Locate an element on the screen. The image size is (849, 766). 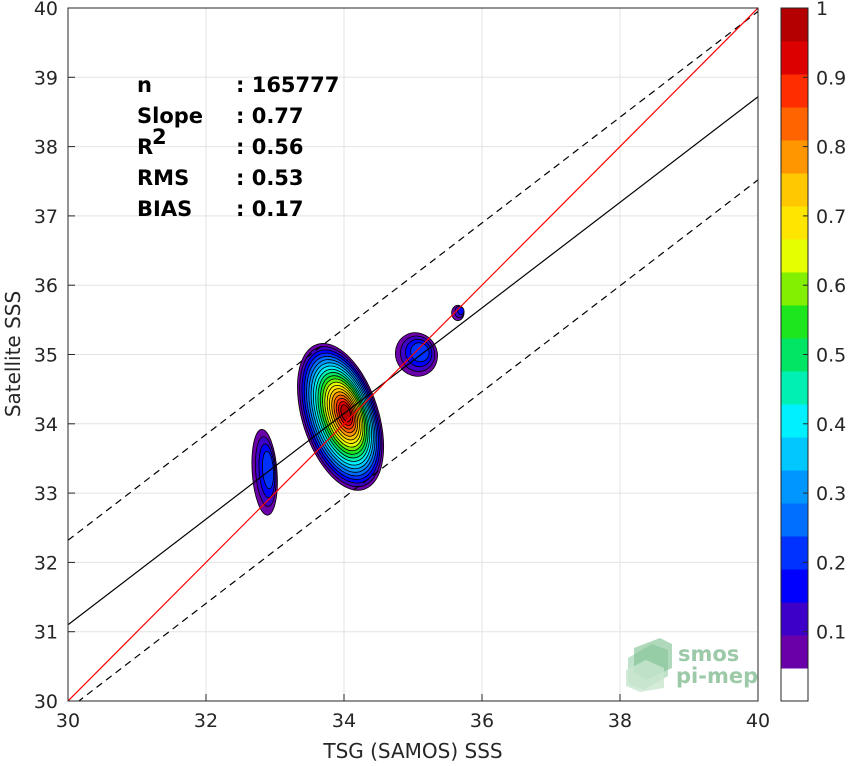
stat-label: Slope is located at coordinates (170, 116).